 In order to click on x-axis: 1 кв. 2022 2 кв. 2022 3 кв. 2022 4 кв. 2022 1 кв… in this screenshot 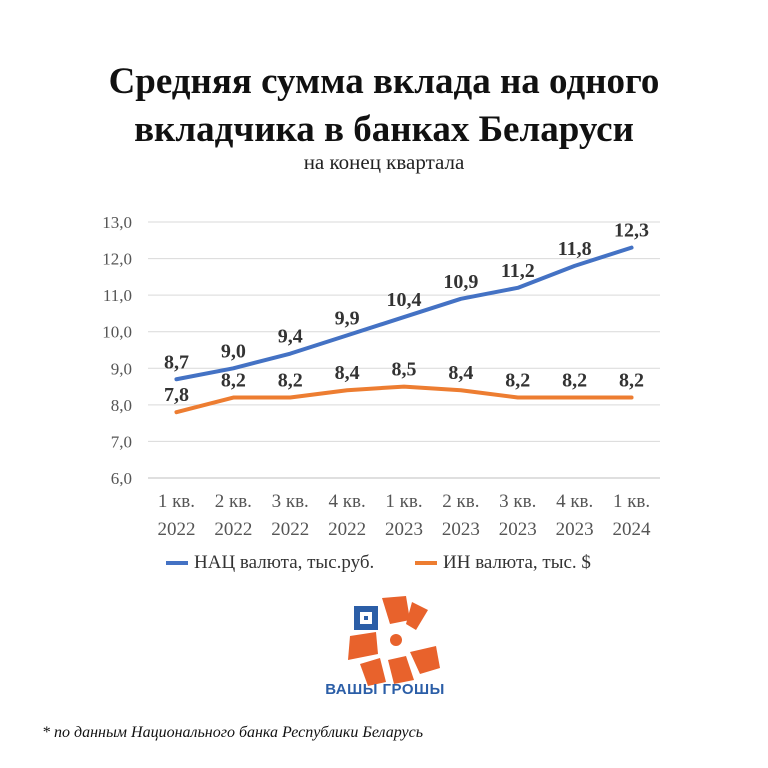, I will do `click(404, 515)`.